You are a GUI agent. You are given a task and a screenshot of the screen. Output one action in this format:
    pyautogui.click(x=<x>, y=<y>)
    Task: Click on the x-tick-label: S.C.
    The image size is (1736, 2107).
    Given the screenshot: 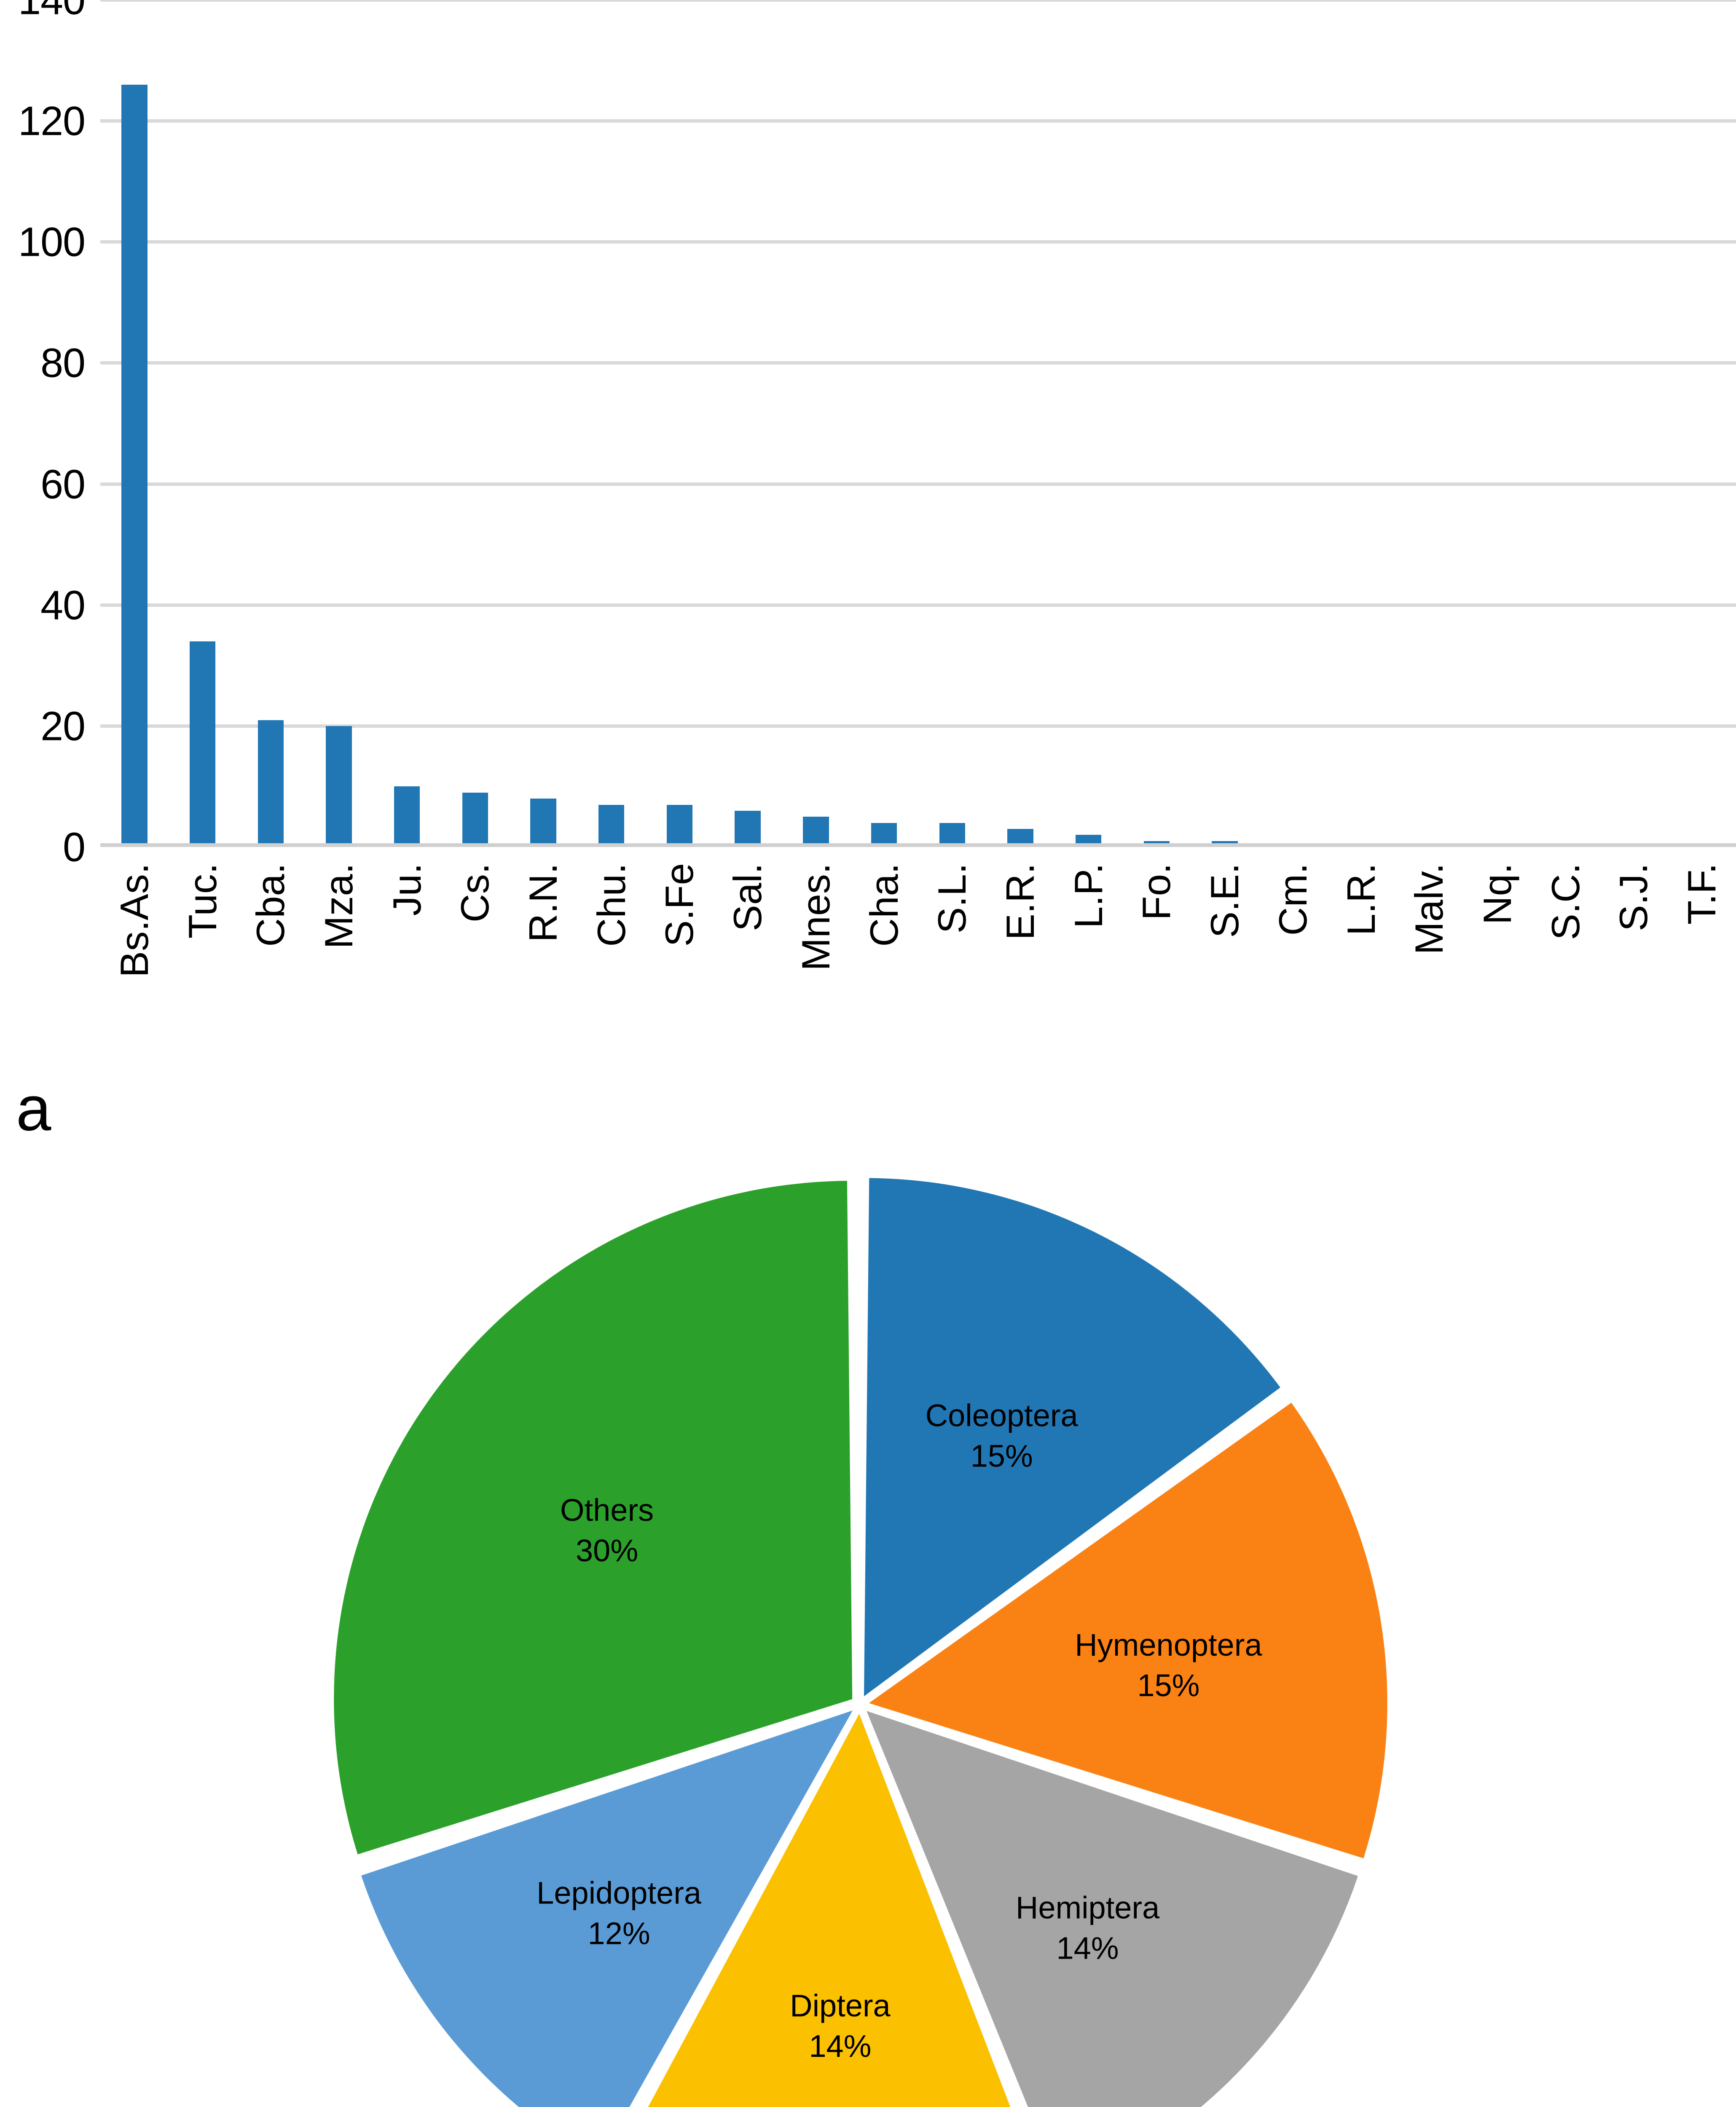 What is the action you would take?
    pyautogui.click(x=1566, y=902)
    